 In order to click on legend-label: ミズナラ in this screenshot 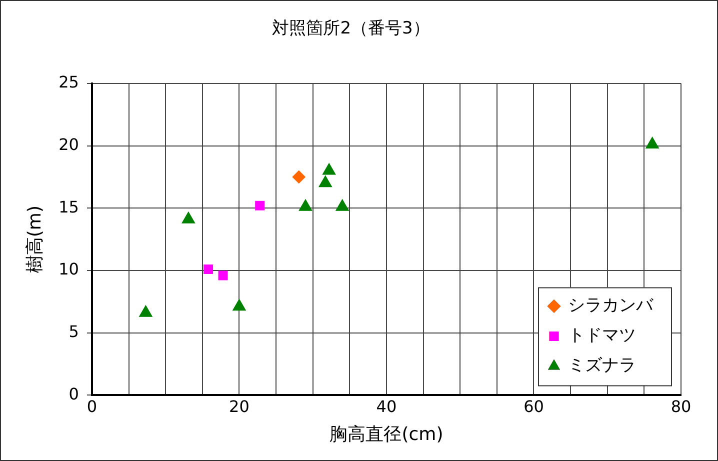, I will do `click(602, 366)`.